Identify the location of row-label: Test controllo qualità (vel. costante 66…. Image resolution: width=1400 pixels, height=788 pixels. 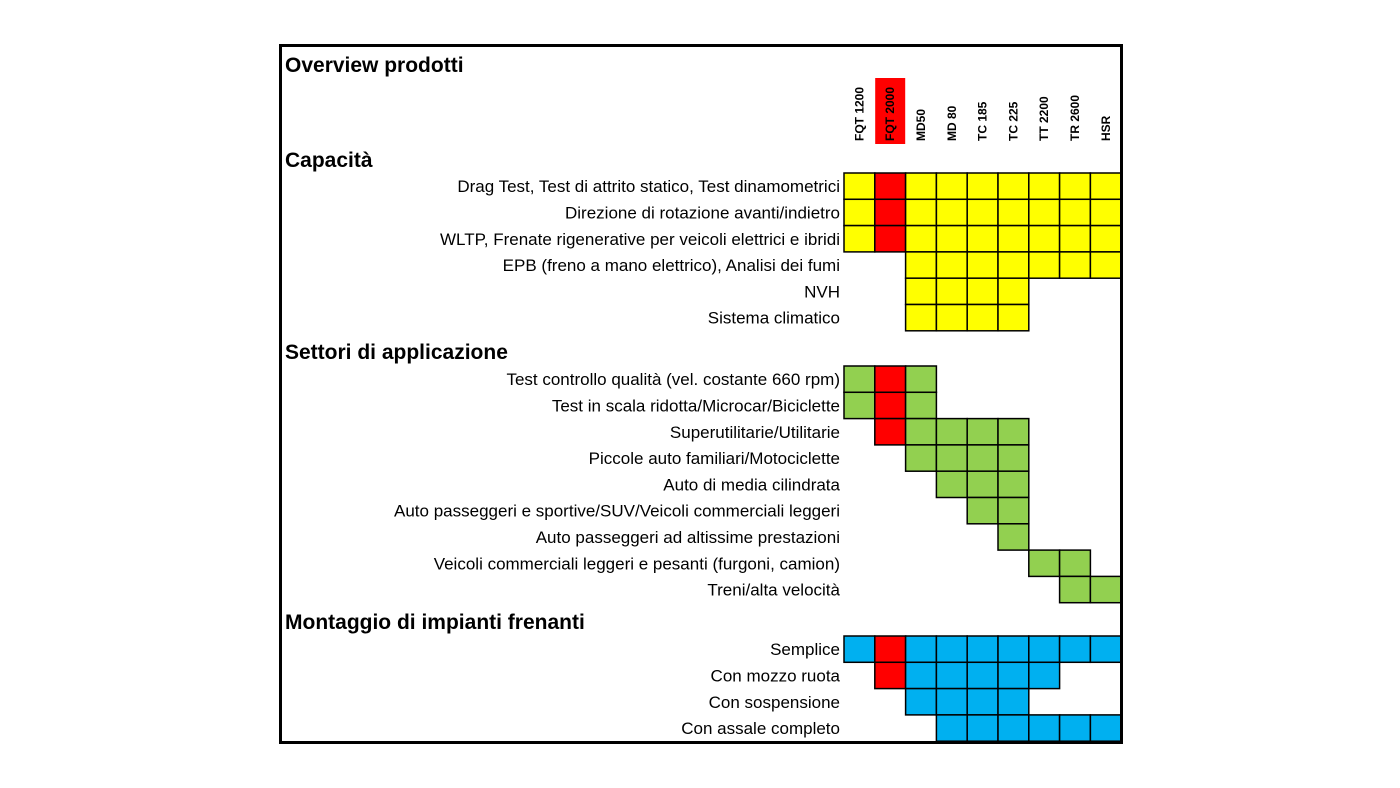
(673, 379).